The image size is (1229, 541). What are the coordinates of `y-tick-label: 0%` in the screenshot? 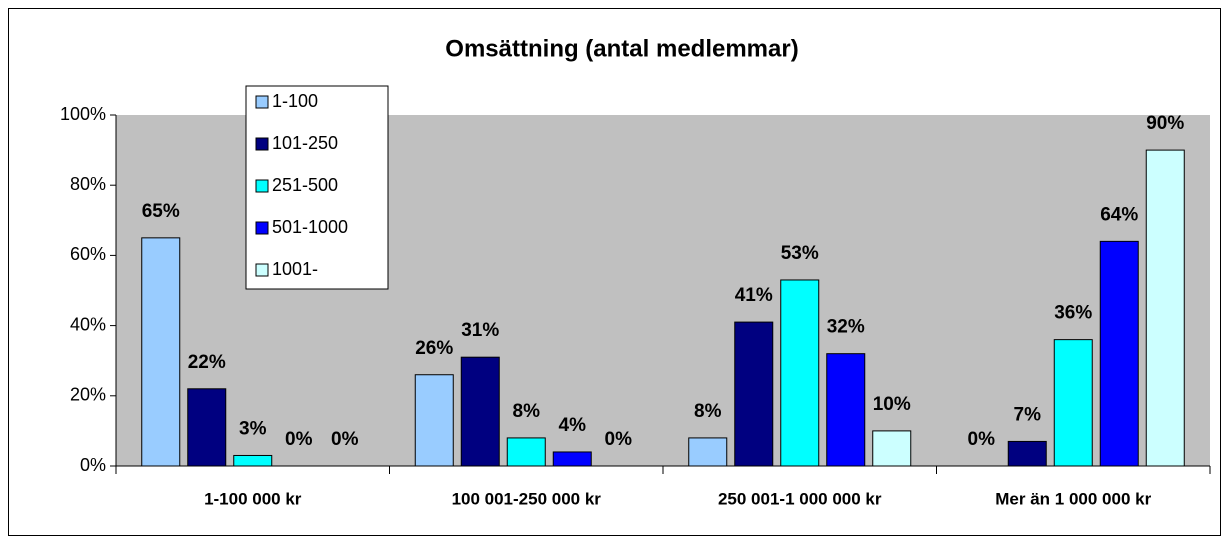 It's located at (93, 465).